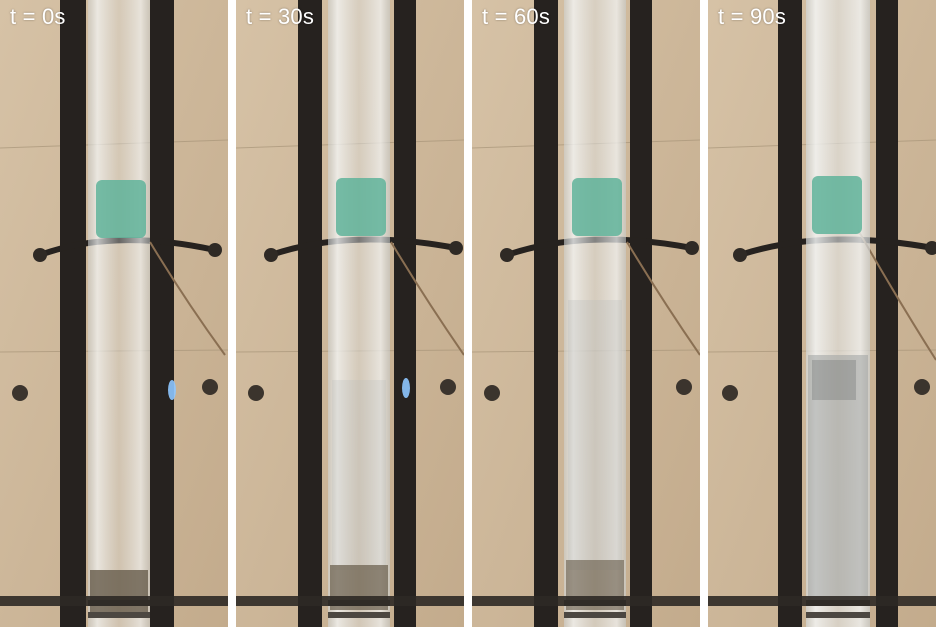 The height and width of the screenshot is (627, 936). I want to click on time-label: t = 30s, so click(280, 16).